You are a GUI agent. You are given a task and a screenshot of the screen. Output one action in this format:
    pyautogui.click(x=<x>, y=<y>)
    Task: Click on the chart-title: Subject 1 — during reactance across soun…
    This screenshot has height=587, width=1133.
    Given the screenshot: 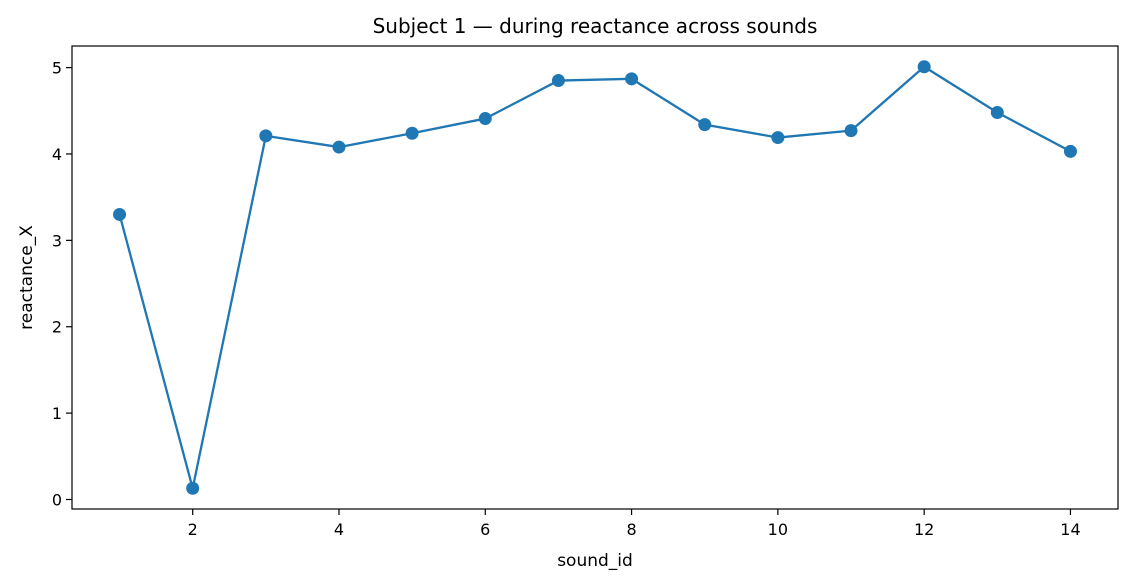 What is the action you would take?
    pyautogui.click(x=595, y=26)
    